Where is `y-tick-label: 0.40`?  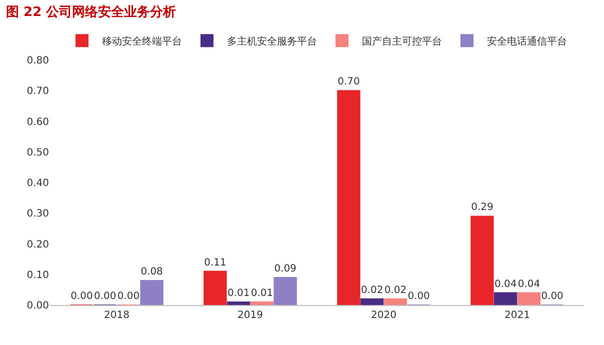
y-tick-label: 0.40 is located at coordinates (37, 183).